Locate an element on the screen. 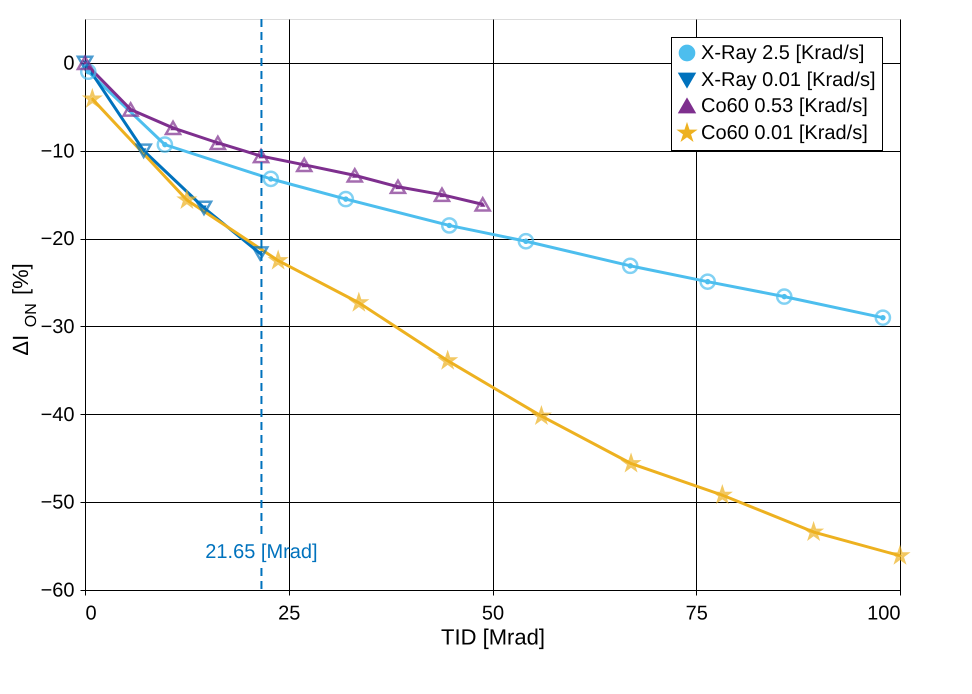 The width and height of the screenshot is (972, 694). y-tick-label: 0 is located at coordinates (68, 63).